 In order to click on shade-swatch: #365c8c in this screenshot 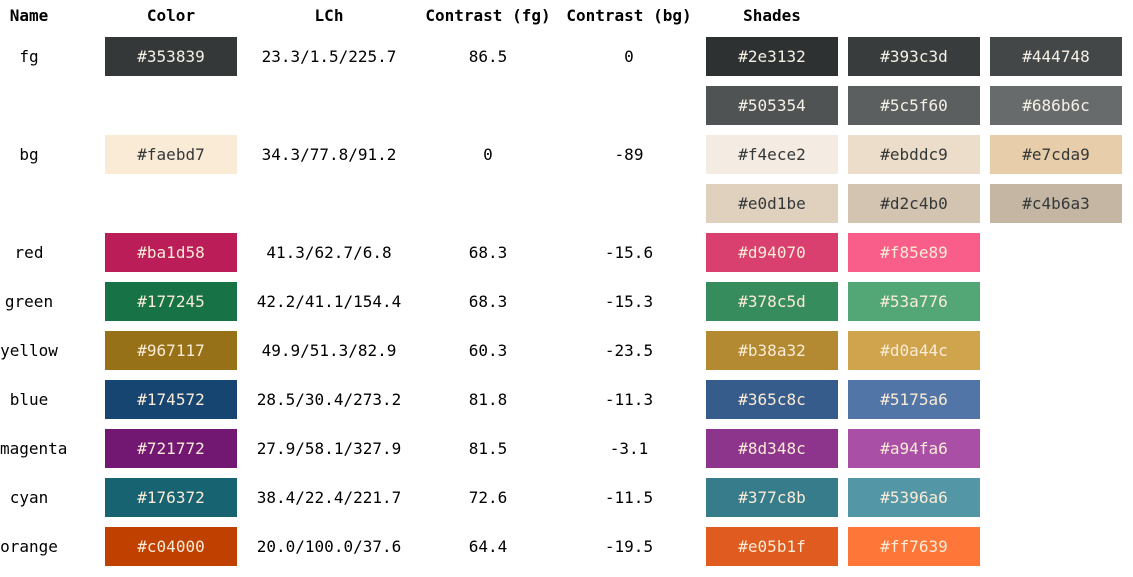, I will do `click(772, 399)`.